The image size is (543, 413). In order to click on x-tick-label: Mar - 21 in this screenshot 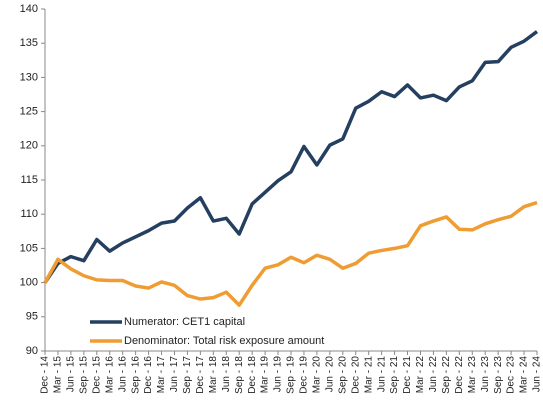, I will do `click(368, 375)`.